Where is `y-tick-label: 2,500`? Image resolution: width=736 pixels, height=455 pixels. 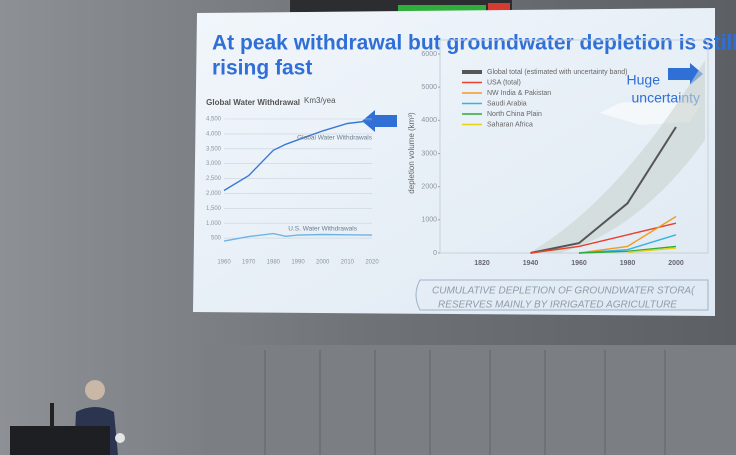 y-tick-label: 2,500 is located at coordinates (214, 179).